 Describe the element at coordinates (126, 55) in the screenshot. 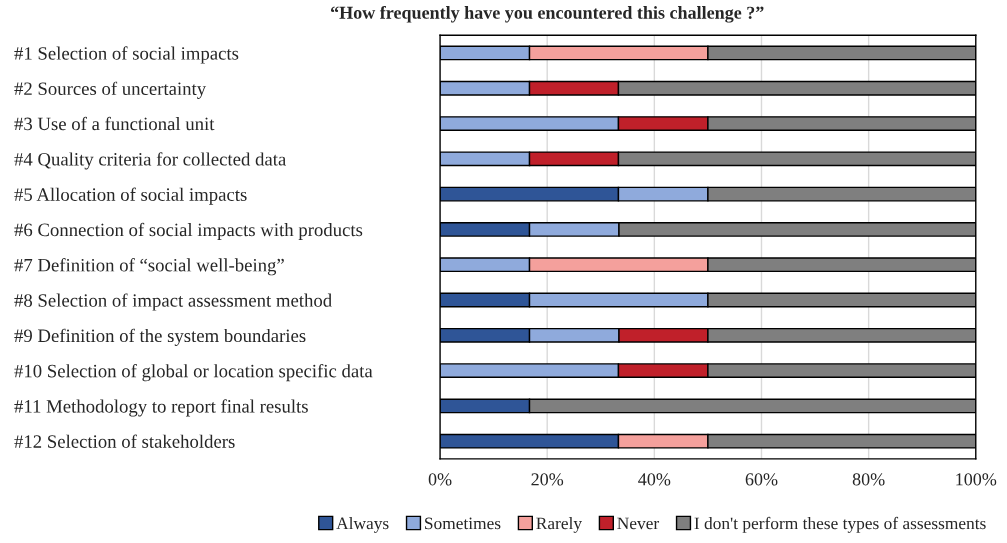

I see `y-tick-label: #1 Selection of social impacts` at that location.